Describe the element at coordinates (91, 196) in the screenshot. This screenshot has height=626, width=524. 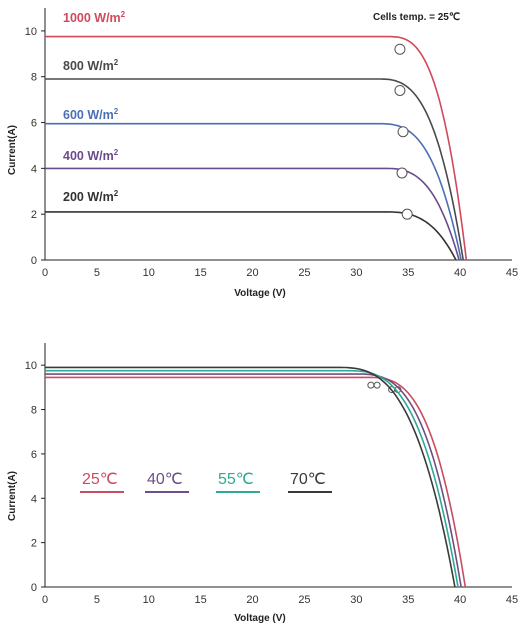
I see `series-label: 200 W/m2` at that location.